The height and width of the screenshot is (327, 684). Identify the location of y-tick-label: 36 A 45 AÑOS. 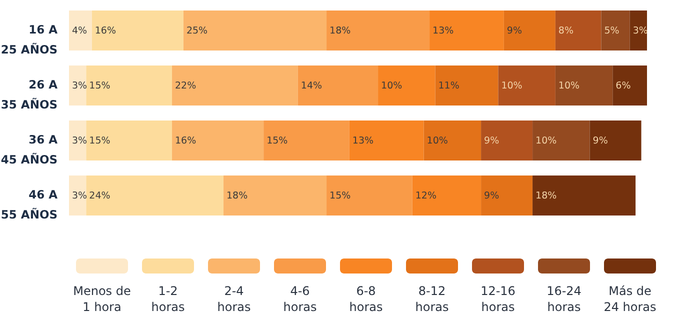
(29, 149).